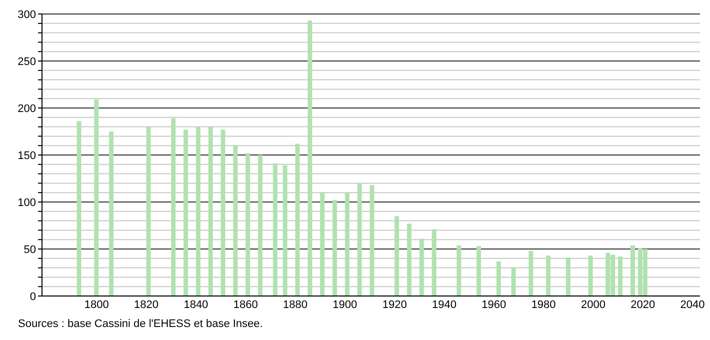  Describe the element at coordinates (444, 304) in the screenshot. I see `x-tick-label: 1940` at that location.